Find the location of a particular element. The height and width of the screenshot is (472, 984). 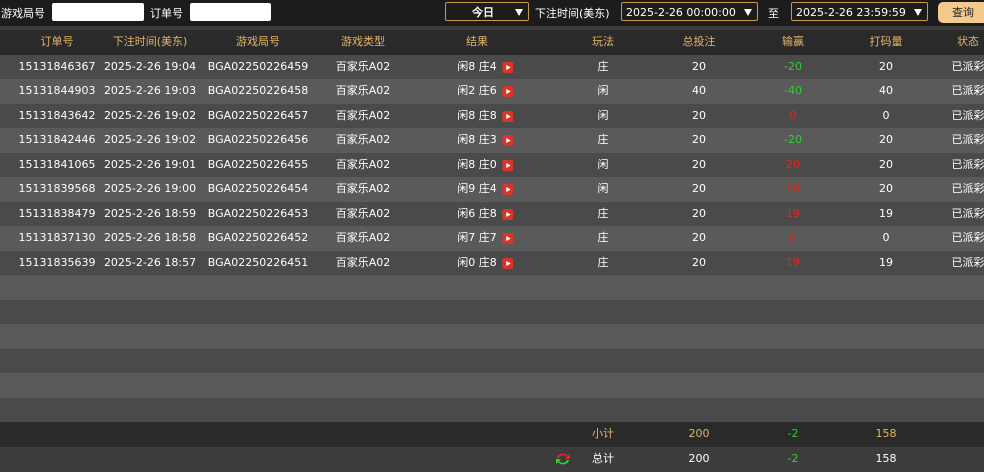

label: 总计 is located at coordinates (603, 458).